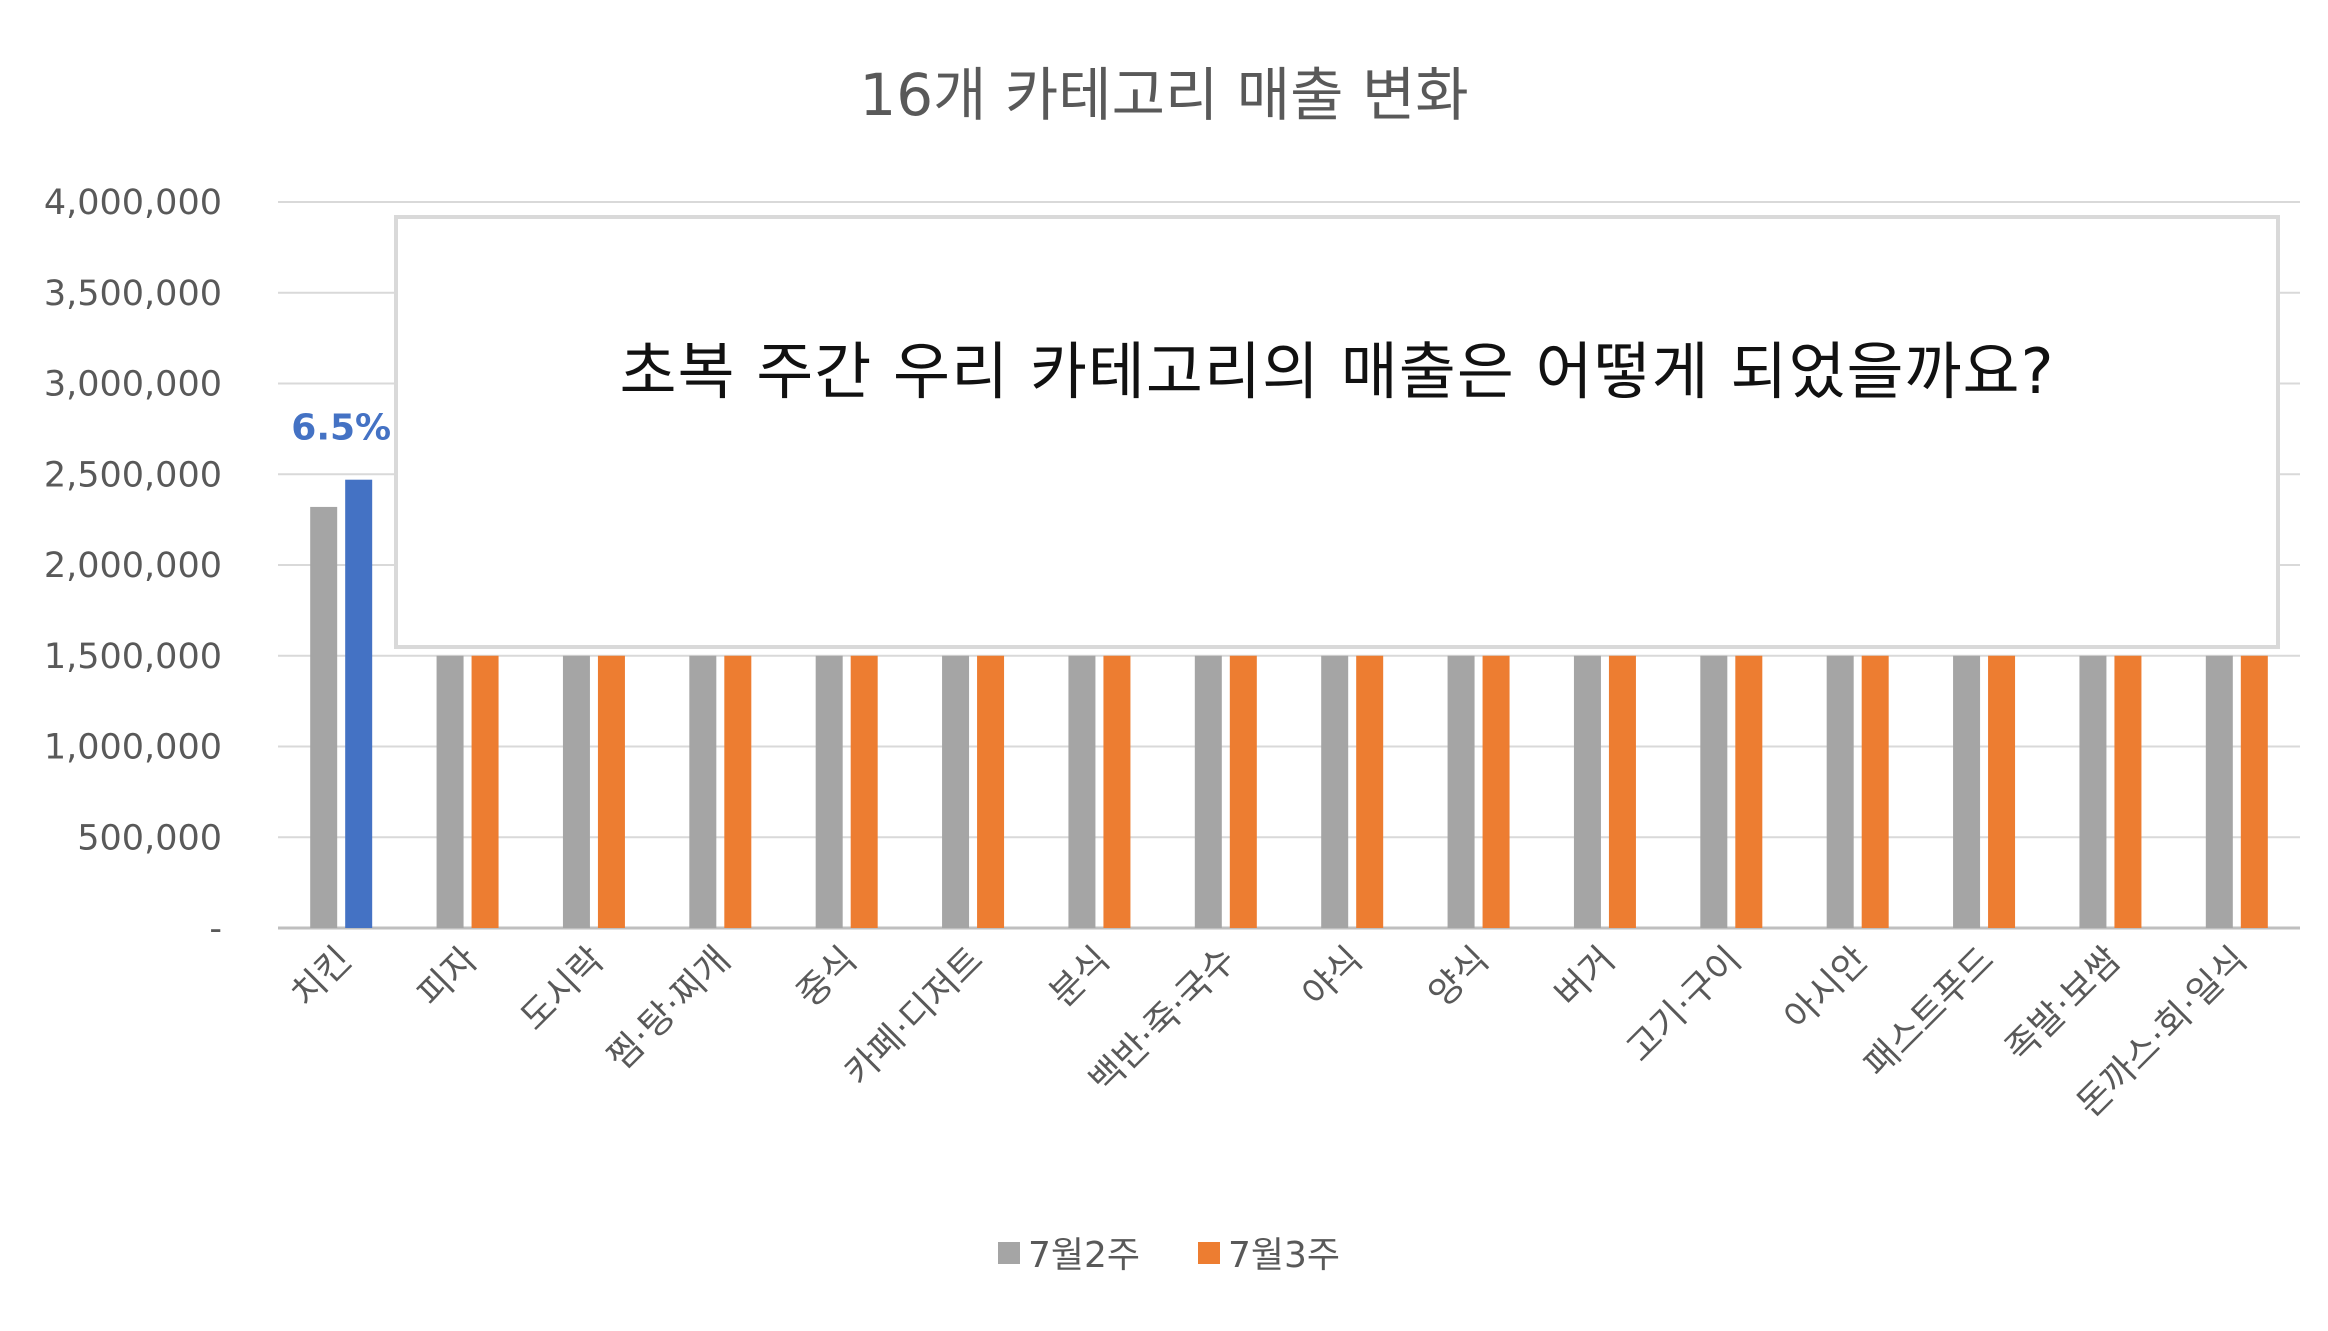 The image size is (2328, 1331). Describe the element at coordinates (1585, 977) in the screenshot. I see `category-label: 버거` at that location.